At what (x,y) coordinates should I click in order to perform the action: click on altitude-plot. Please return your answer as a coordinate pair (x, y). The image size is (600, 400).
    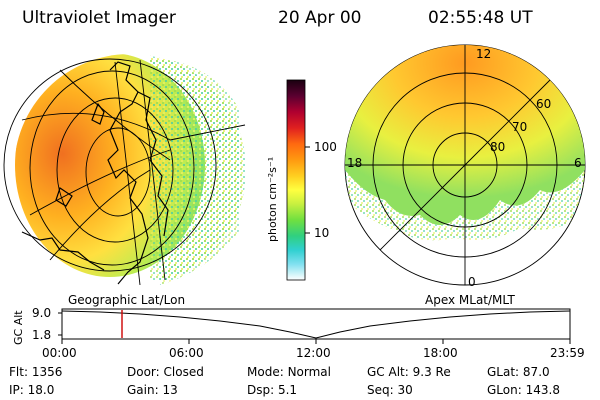
    Looking at the image, I should click on (314, 326).